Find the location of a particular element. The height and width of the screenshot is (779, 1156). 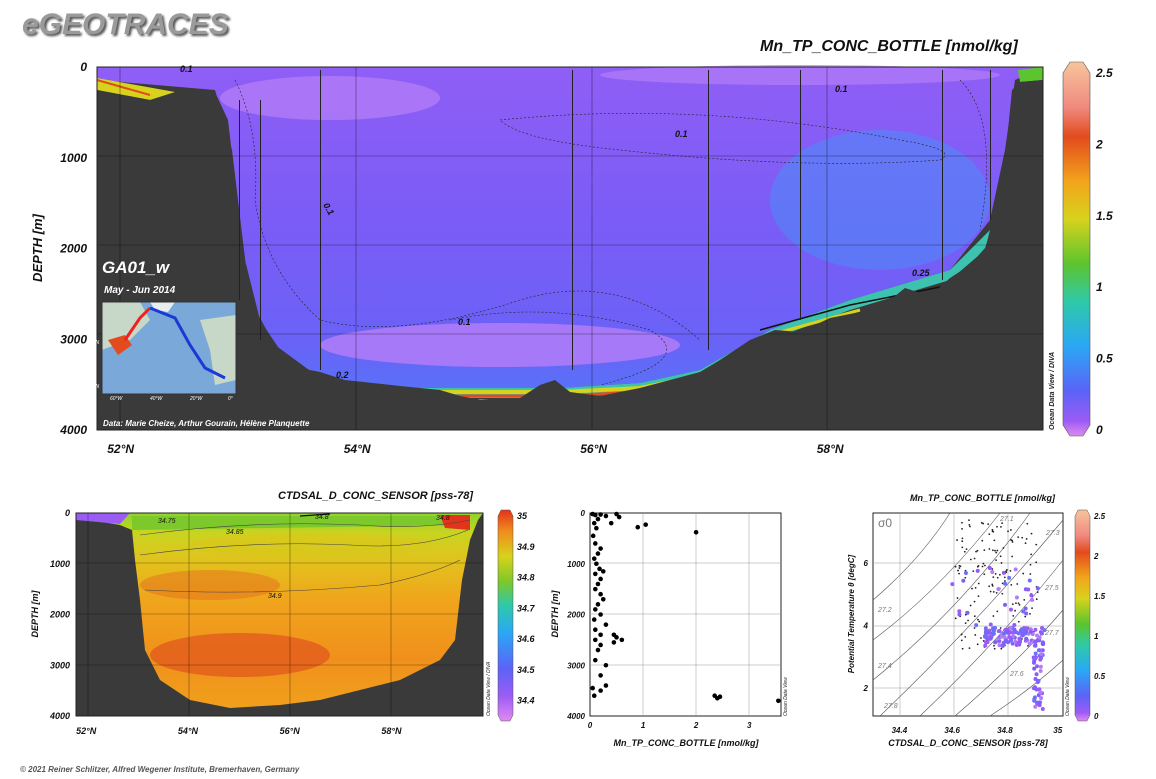

salinity-y-tick: 2000 is located at coordinates (59, 615).